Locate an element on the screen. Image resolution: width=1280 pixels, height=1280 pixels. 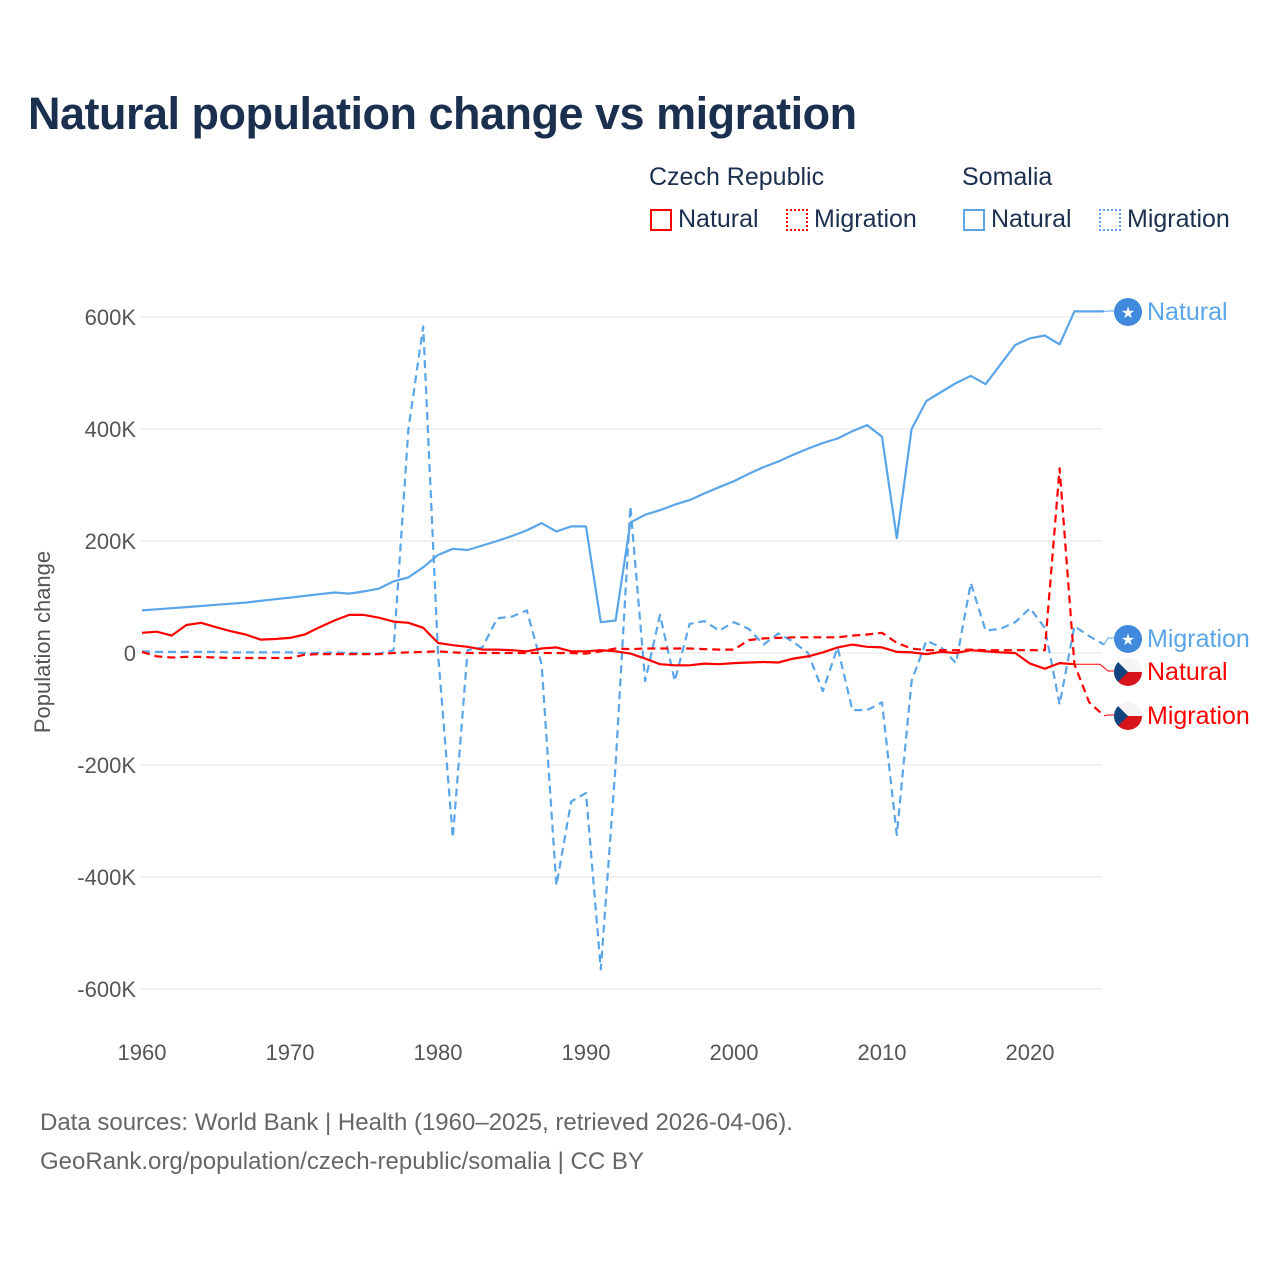
x-tick-label: 1960 is located at coordinates (142, 1052).